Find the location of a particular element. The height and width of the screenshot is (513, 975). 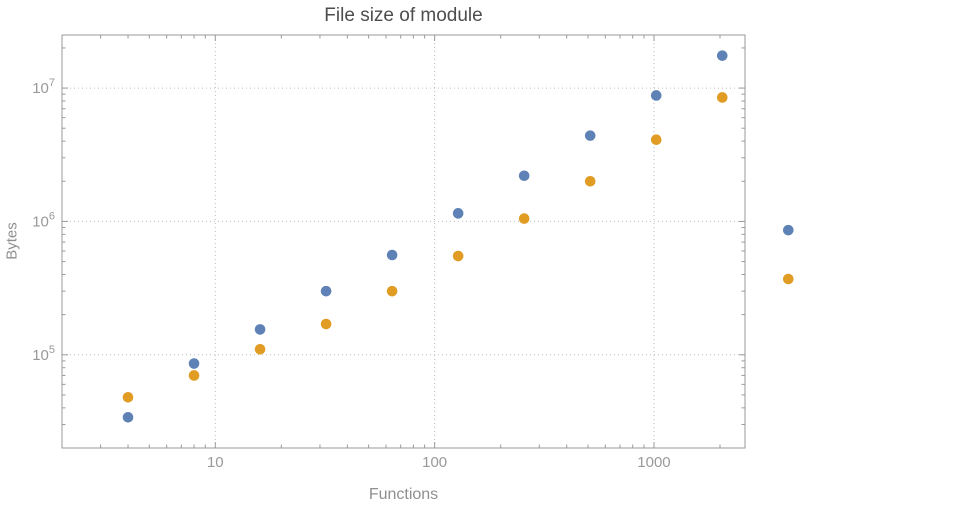

y-tick-label: 10⁶ is located at coordinates (43, 220).